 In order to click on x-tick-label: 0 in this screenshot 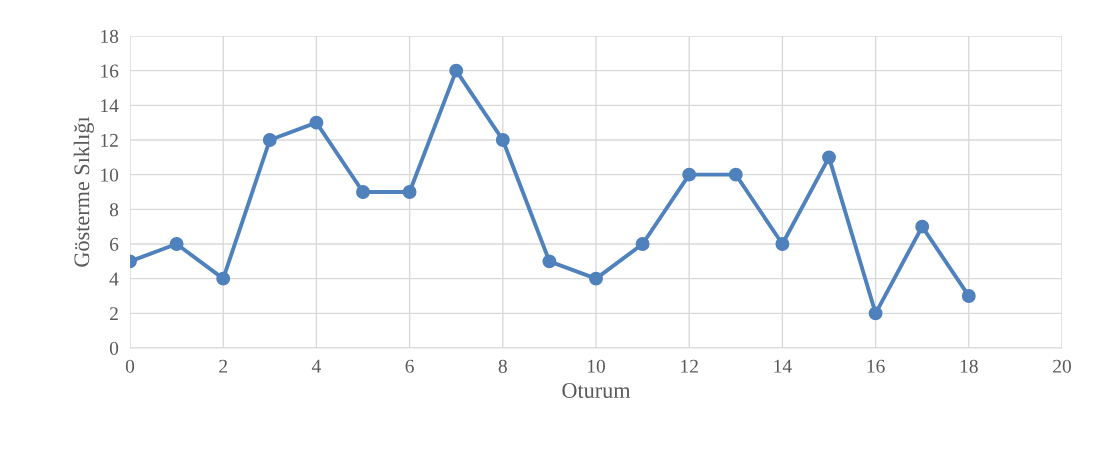, I will do `click(130, 366)`.